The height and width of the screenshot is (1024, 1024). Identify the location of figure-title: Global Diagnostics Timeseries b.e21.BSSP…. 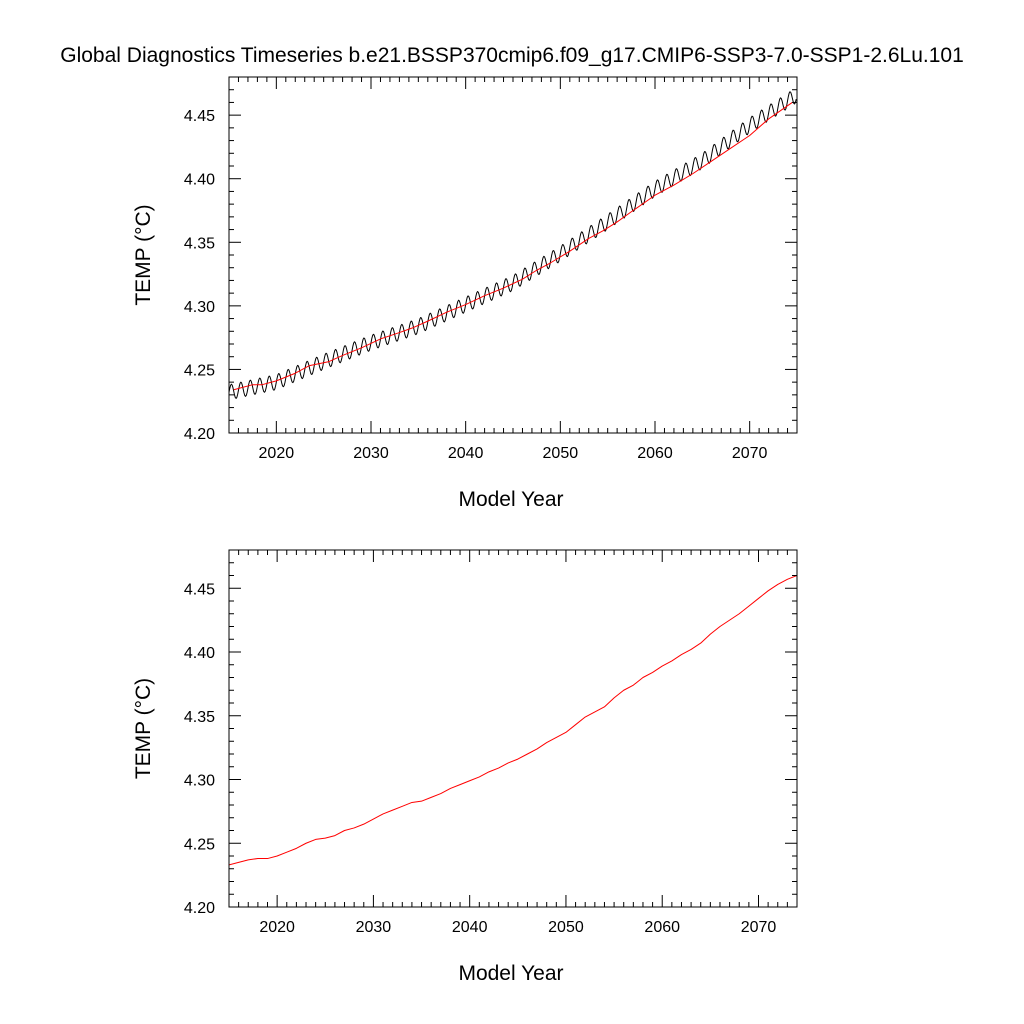
(512, 55).